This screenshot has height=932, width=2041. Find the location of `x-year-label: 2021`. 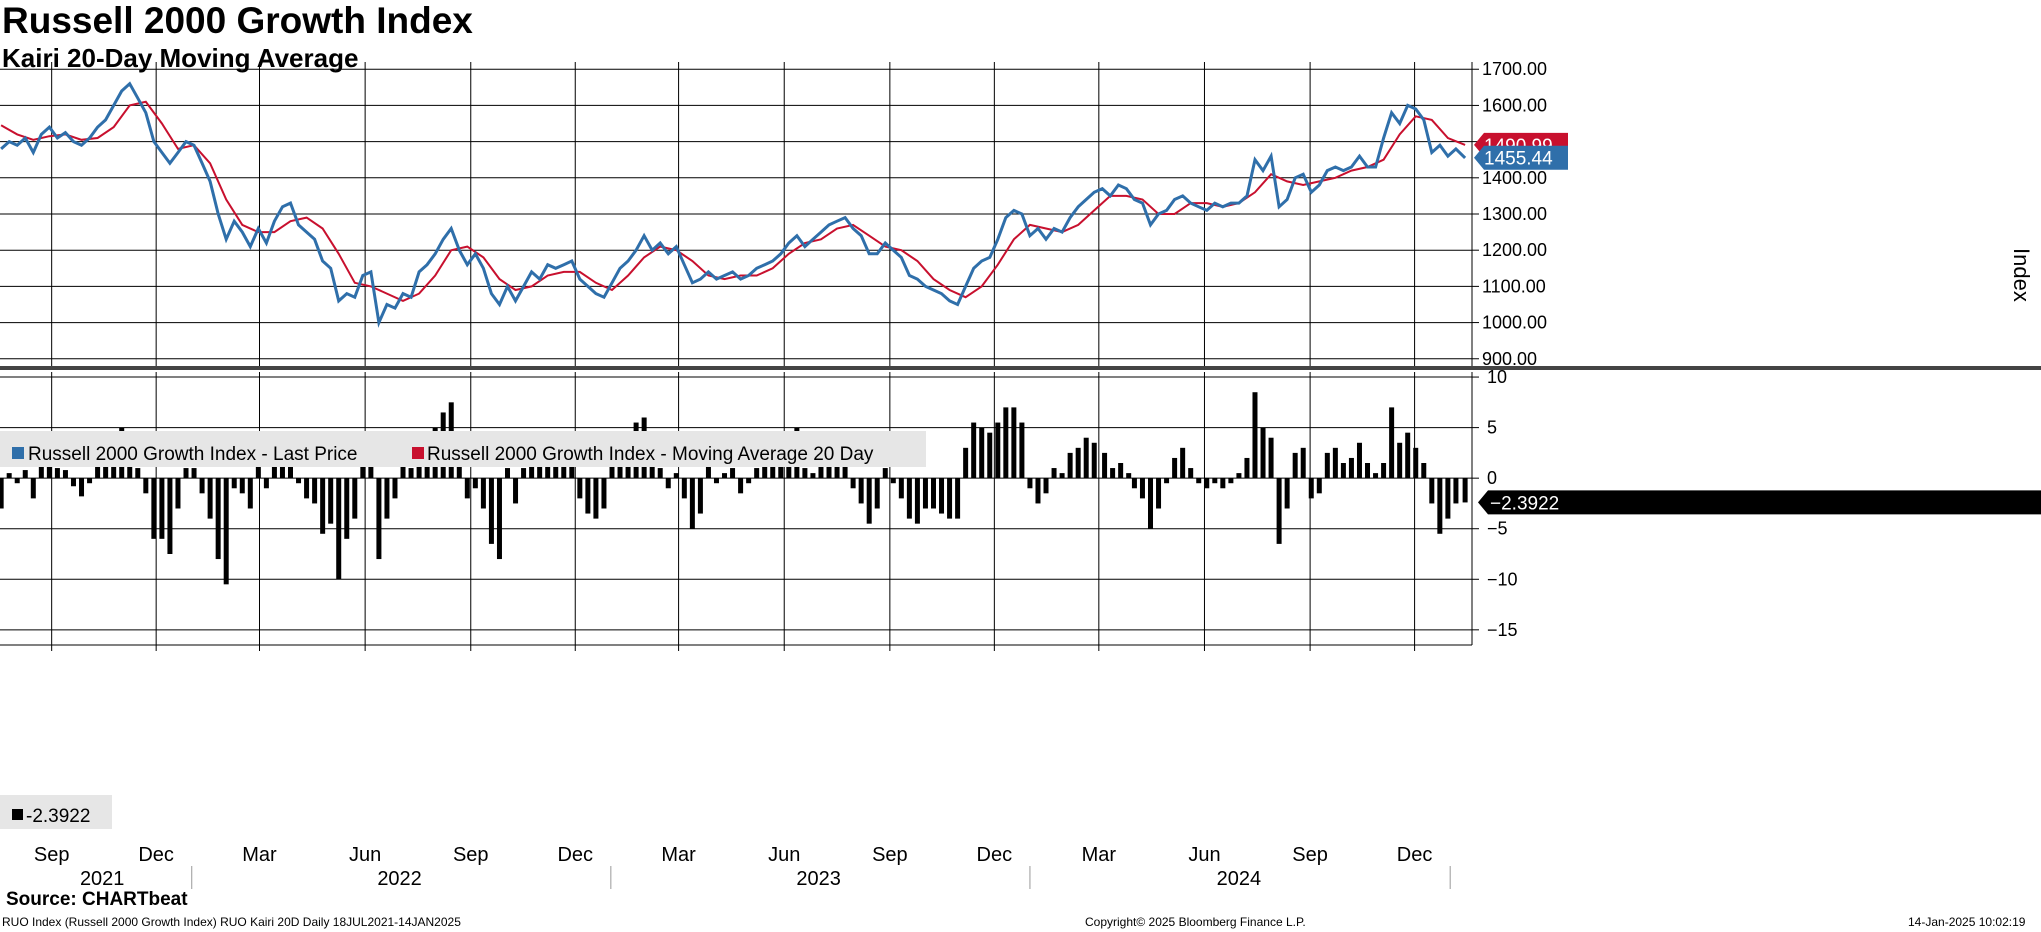

x-year-label: 2021 is located at coordinates (102, 879).